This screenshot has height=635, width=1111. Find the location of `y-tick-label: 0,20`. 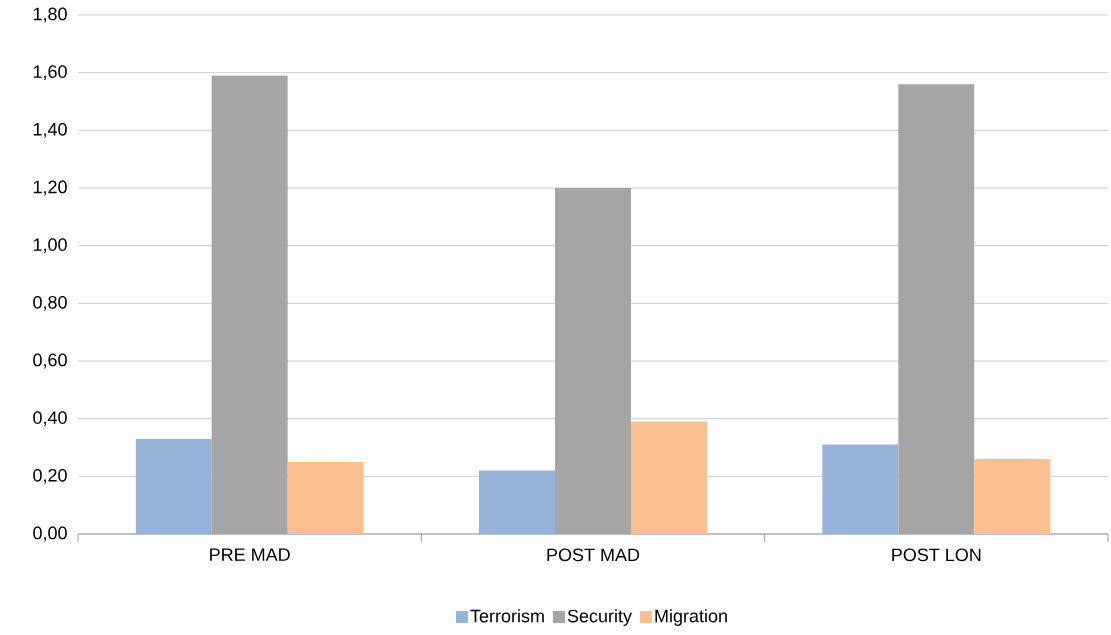

y-tick-label: 0,20 is located at coordinates (50, 476).